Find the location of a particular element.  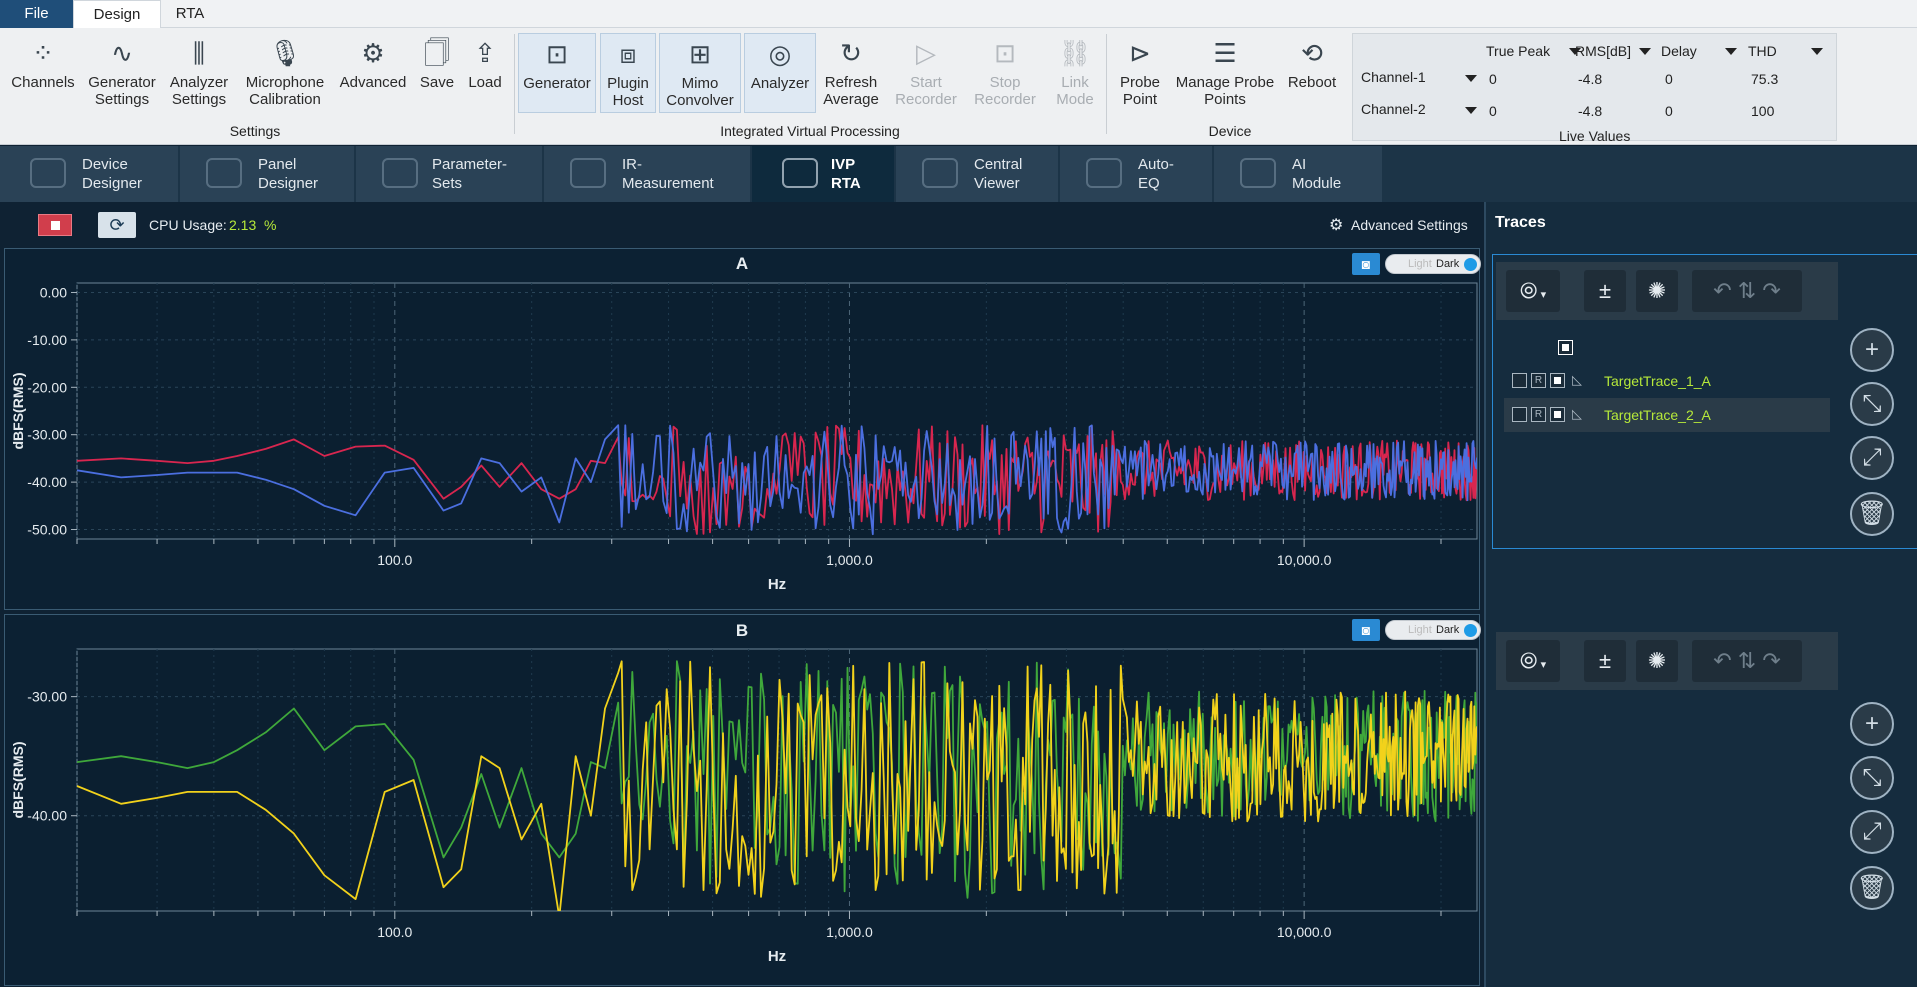

tab-ai-module: AI Module is located at coordinates (1298, 174).